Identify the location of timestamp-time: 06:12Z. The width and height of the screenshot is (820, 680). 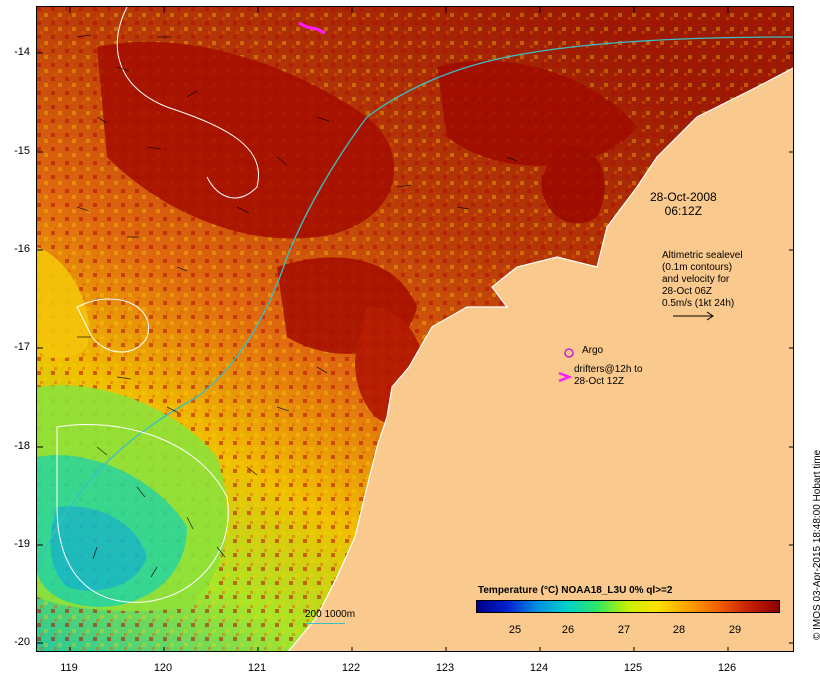
(683, 211).